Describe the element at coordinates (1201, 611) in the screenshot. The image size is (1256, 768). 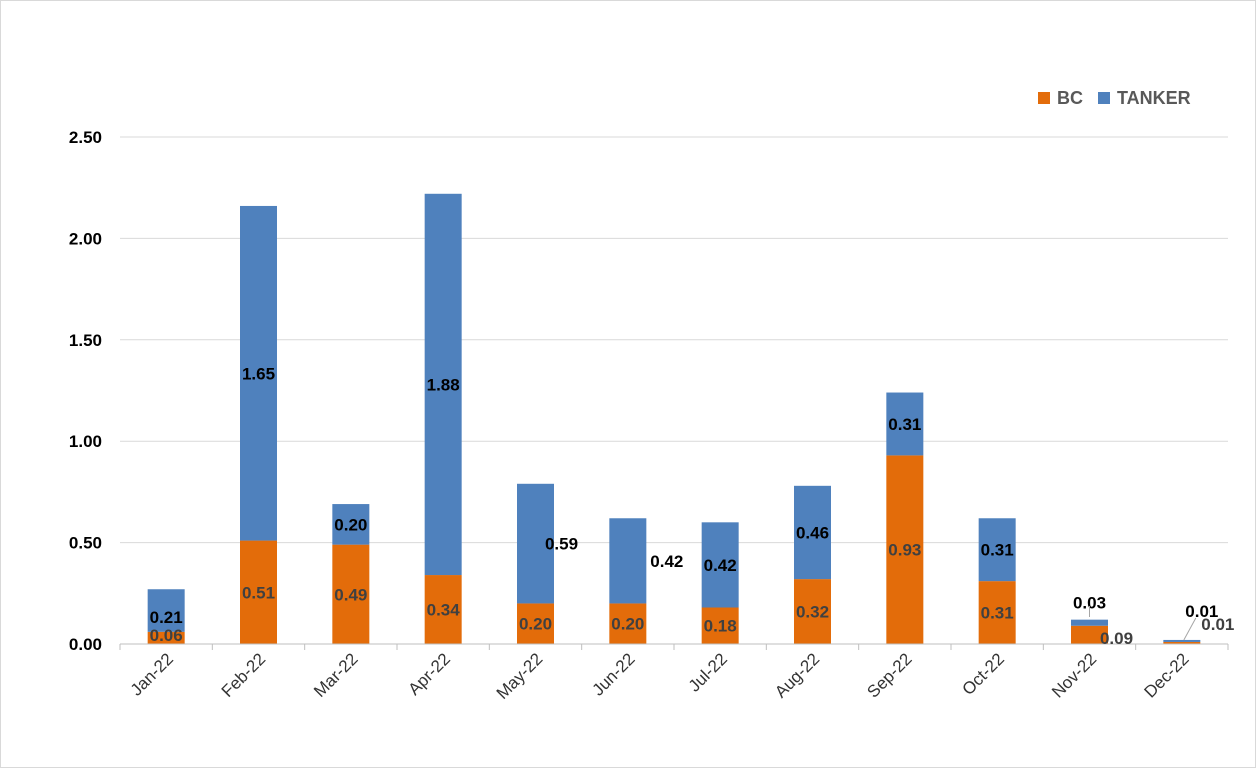
I see `data-label-tanker: 0.01` at that location.